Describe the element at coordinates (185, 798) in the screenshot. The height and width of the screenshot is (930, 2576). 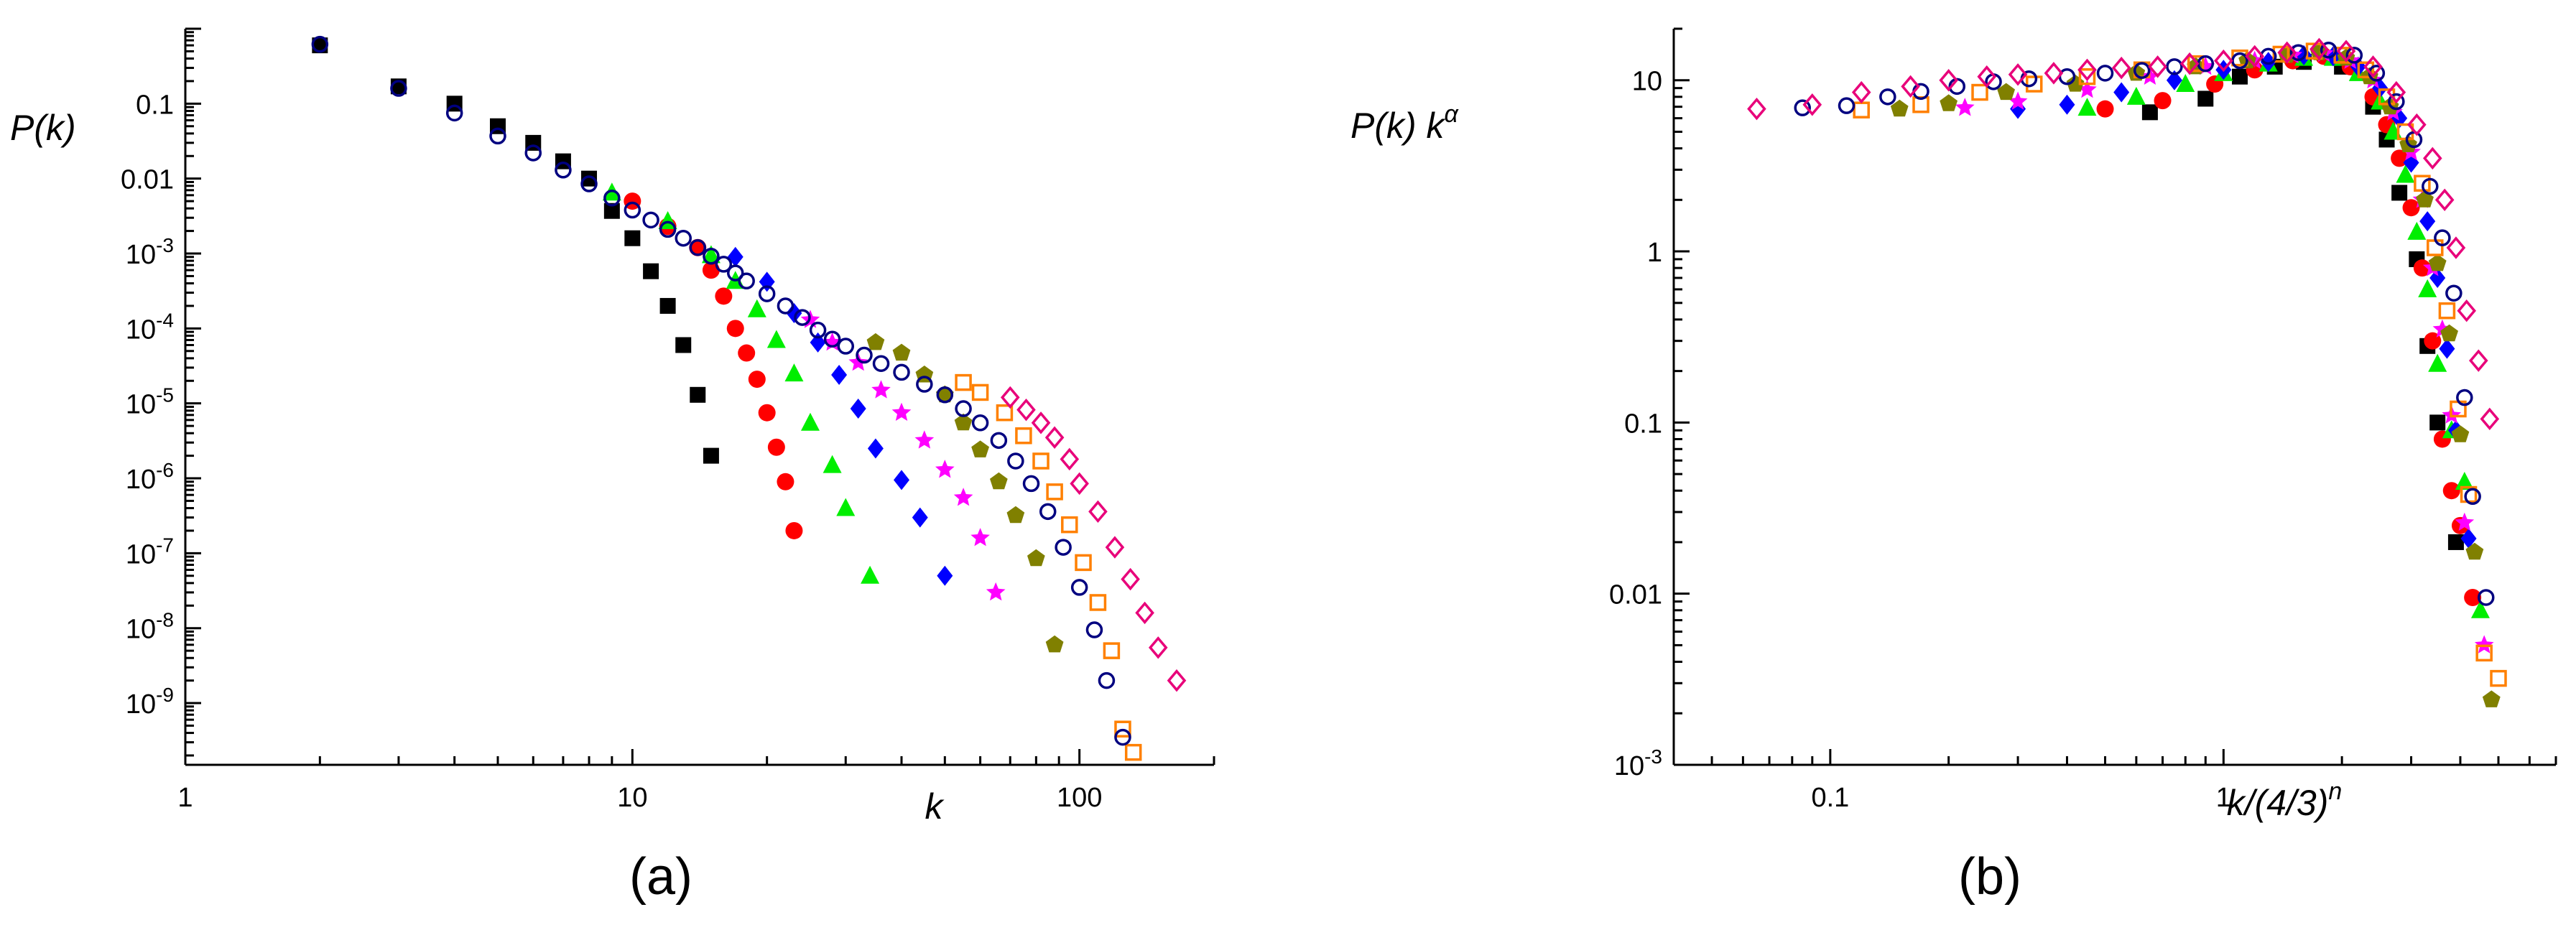
I see `x-tick-label-a: 1` at that location.